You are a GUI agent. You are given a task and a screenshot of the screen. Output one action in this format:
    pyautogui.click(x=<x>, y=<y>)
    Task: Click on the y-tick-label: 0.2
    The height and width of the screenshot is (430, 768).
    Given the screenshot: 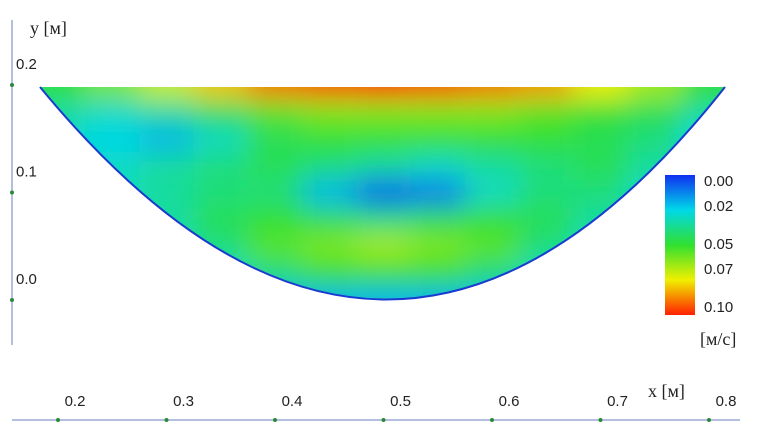 What is the action you would take?
    pyautogui.click(x=26, y=64)
    